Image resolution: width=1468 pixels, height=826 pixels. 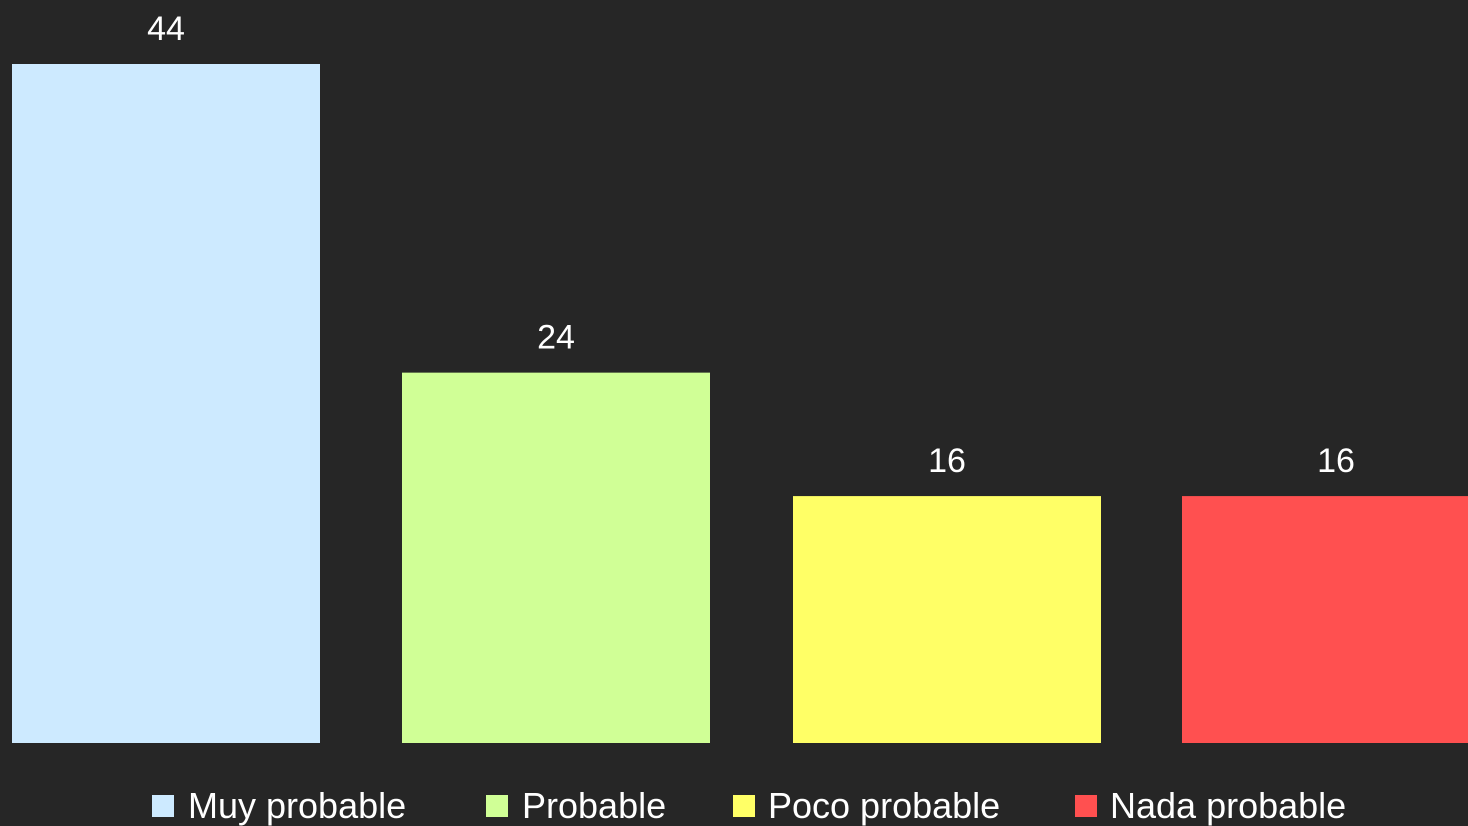 I want to click on data-label-muy-probable: 44, so click(x=166, y=29).